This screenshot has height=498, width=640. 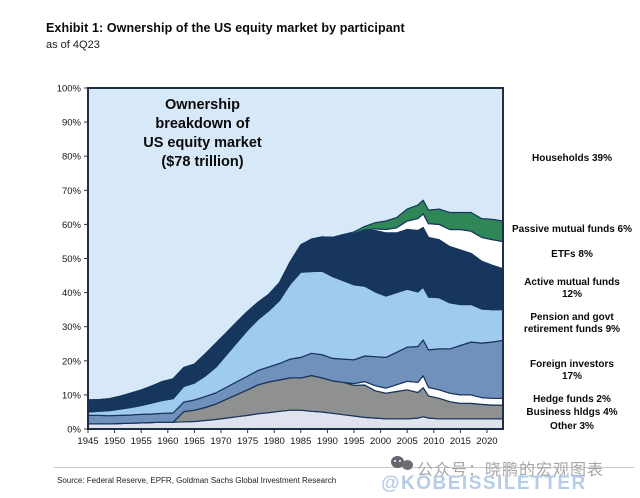 I want to click on legend-households: Households 39%, so click(x=572, y=158).